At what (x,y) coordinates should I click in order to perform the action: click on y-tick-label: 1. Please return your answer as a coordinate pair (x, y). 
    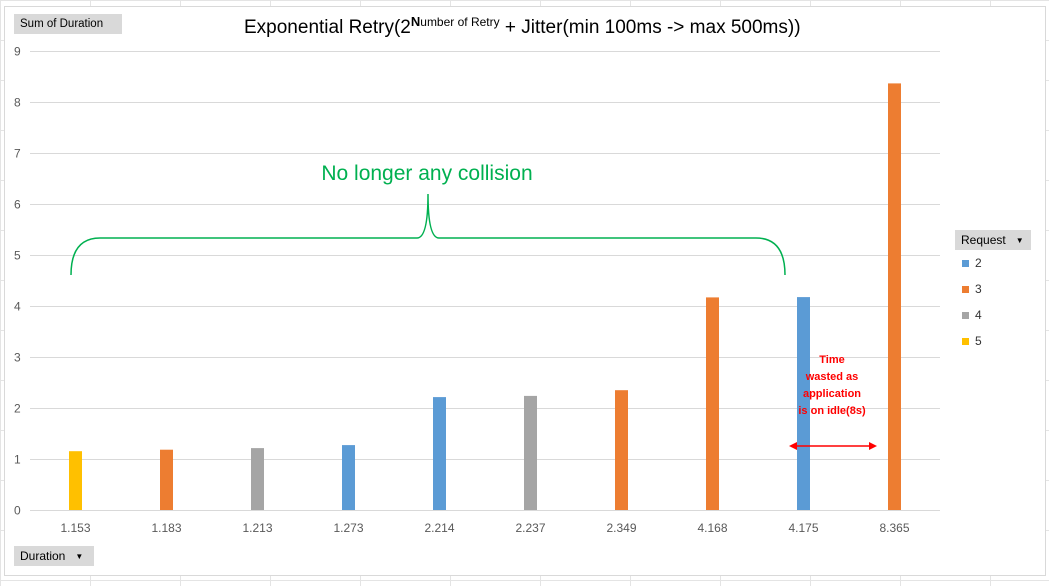
    Looking at the image, I should click on (17, 460).